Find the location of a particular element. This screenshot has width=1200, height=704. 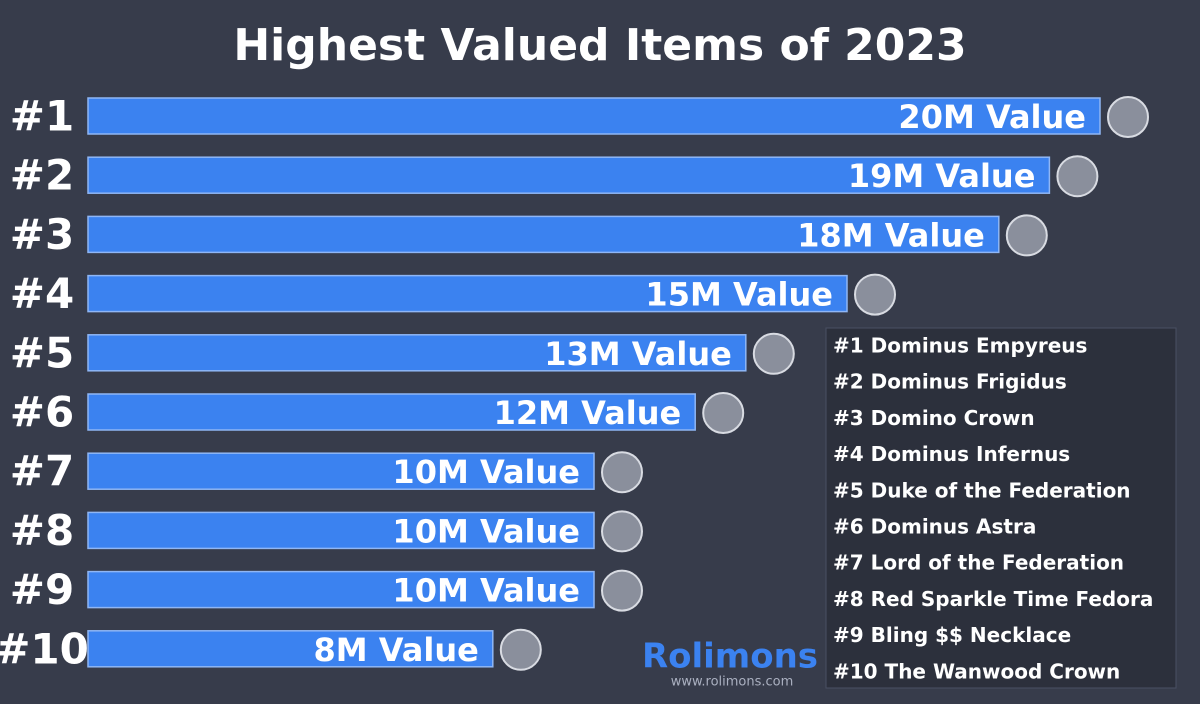

item-name: #8 Red Sparkle Time Fedora is located at coordinates (993, 599).